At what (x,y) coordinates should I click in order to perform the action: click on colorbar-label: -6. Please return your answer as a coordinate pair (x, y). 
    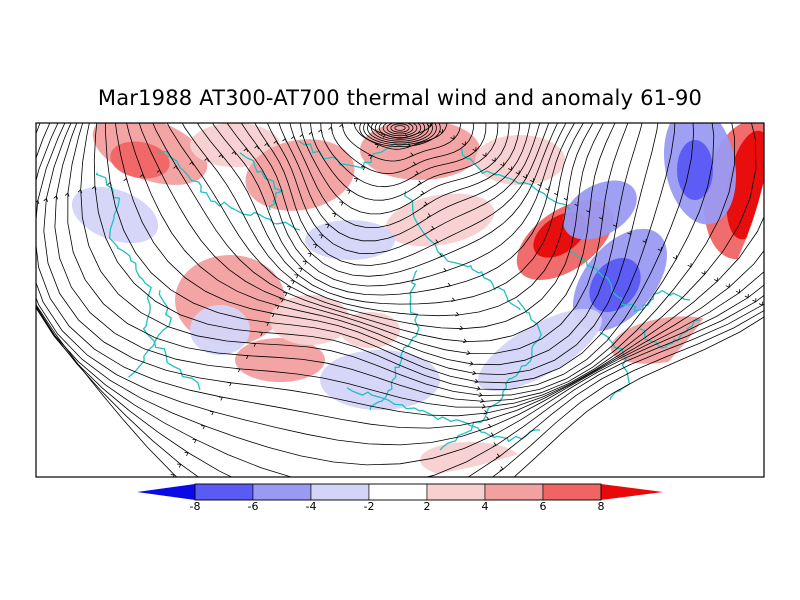
    Looking at the image, I should click on (253, 506).